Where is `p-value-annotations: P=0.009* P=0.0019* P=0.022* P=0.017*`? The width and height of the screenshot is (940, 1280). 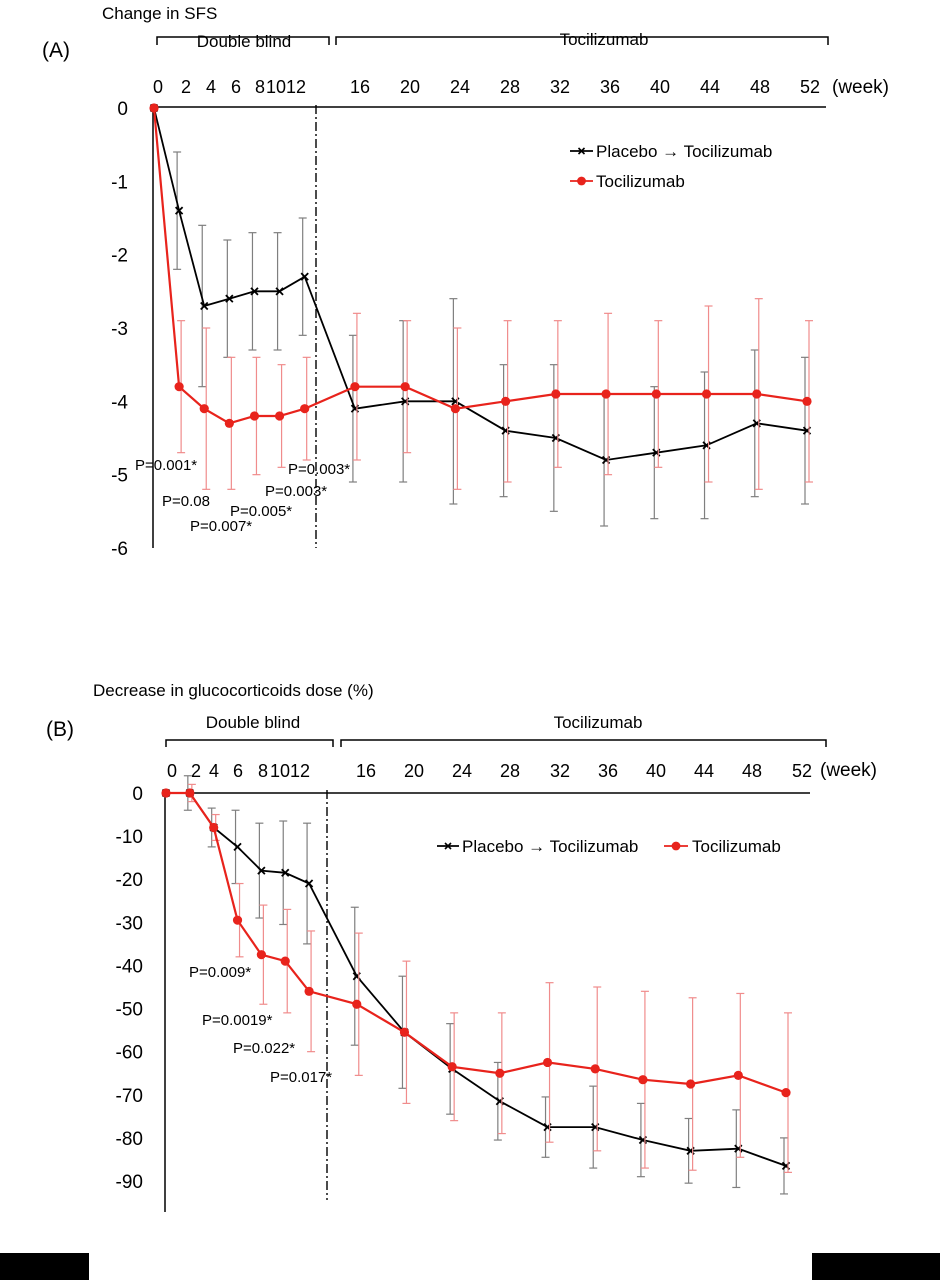
p-value-annotations: P=0.009* P=0.0019* P=0.022* P=0.017* is located at coordinates (260, 1025).